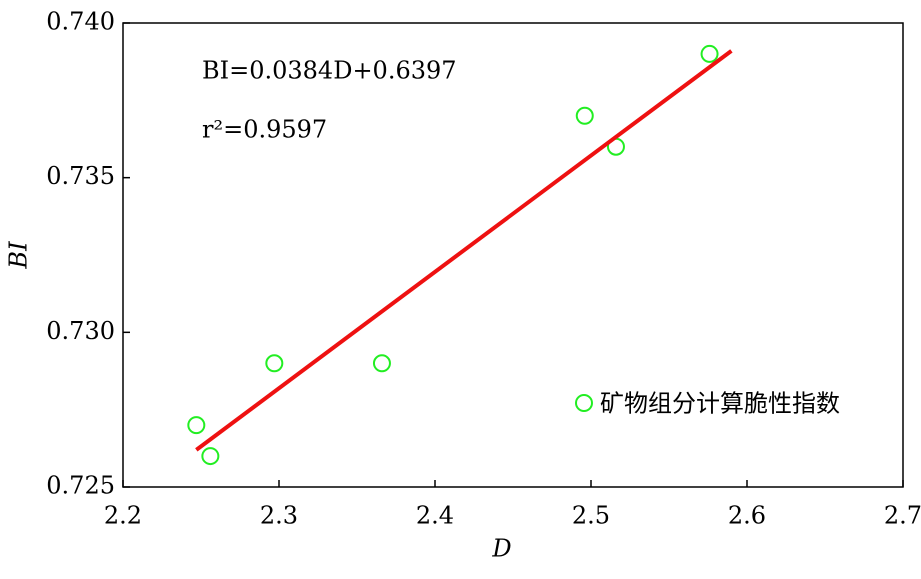 Image resolution: width=921 pixels, height=579 pixels. Describe the element at coordinates (80, 22) in the screenshot. I see `y-tick-label: 0.740` at that location.